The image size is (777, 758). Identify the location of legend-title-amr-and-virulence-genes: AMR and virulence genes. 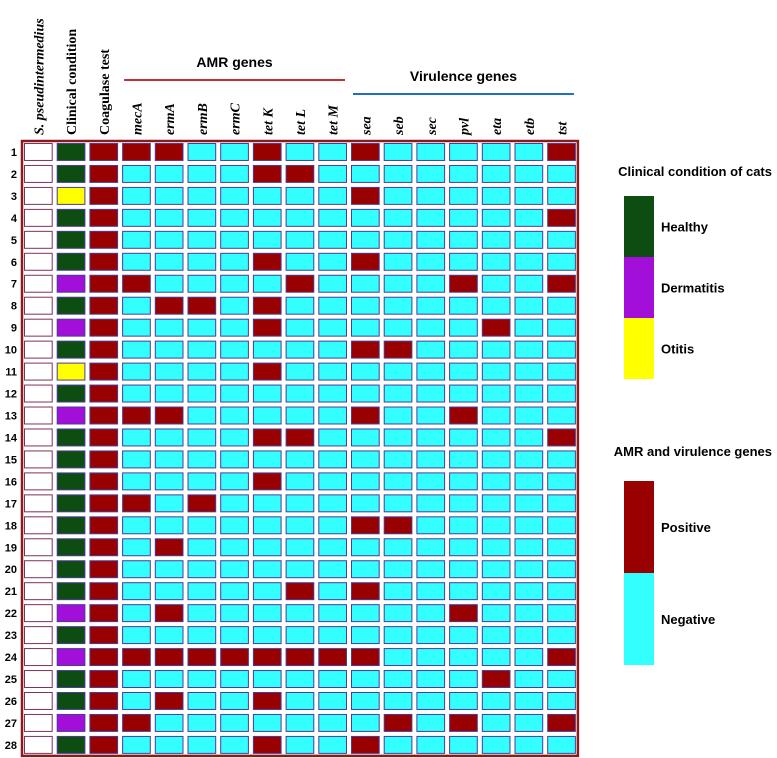
(693, 451).